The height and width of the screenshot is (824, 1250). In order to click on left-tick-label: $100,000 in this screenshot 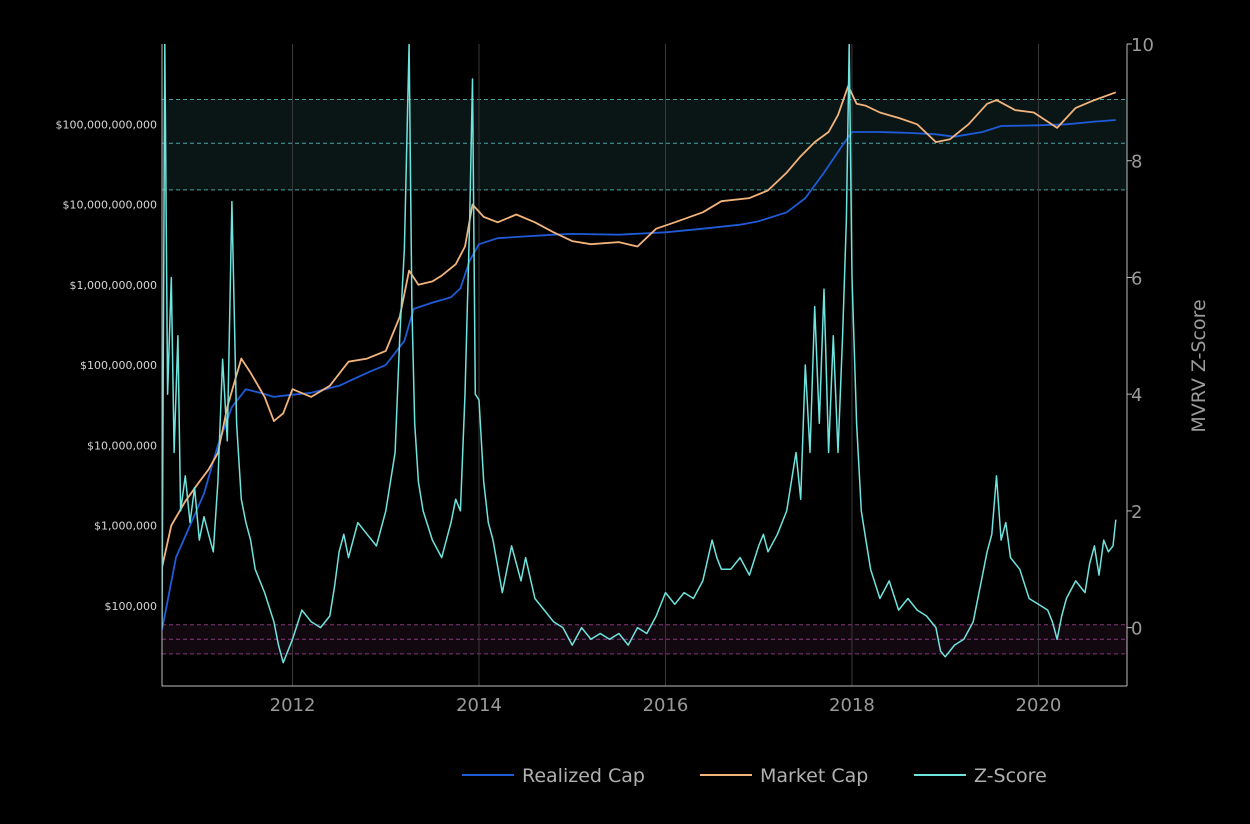, I will do `click(131, 606)`.